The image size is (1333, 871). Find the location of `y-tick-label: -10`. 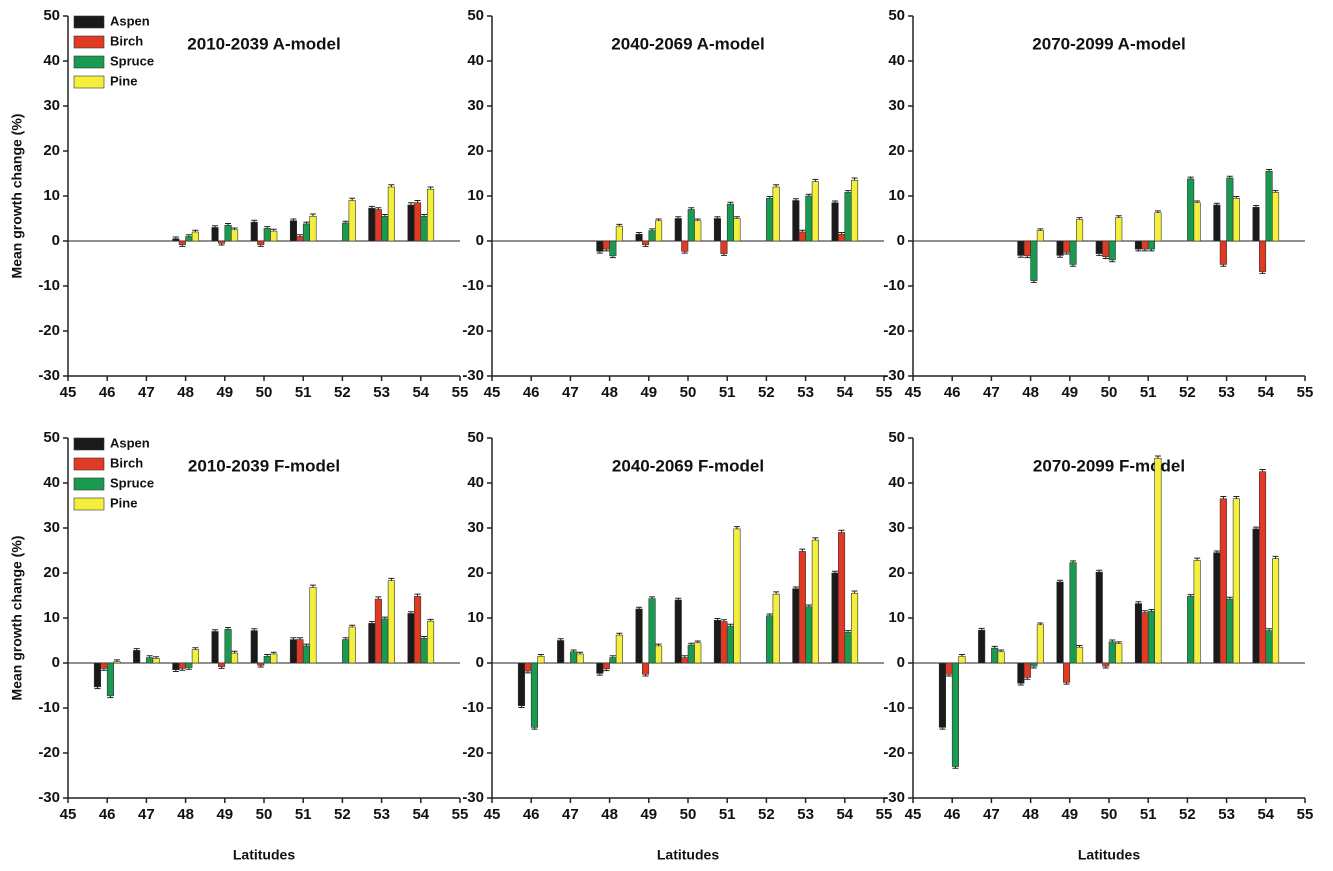

y-tick-label: -10 is located at coordinates (49, 707).